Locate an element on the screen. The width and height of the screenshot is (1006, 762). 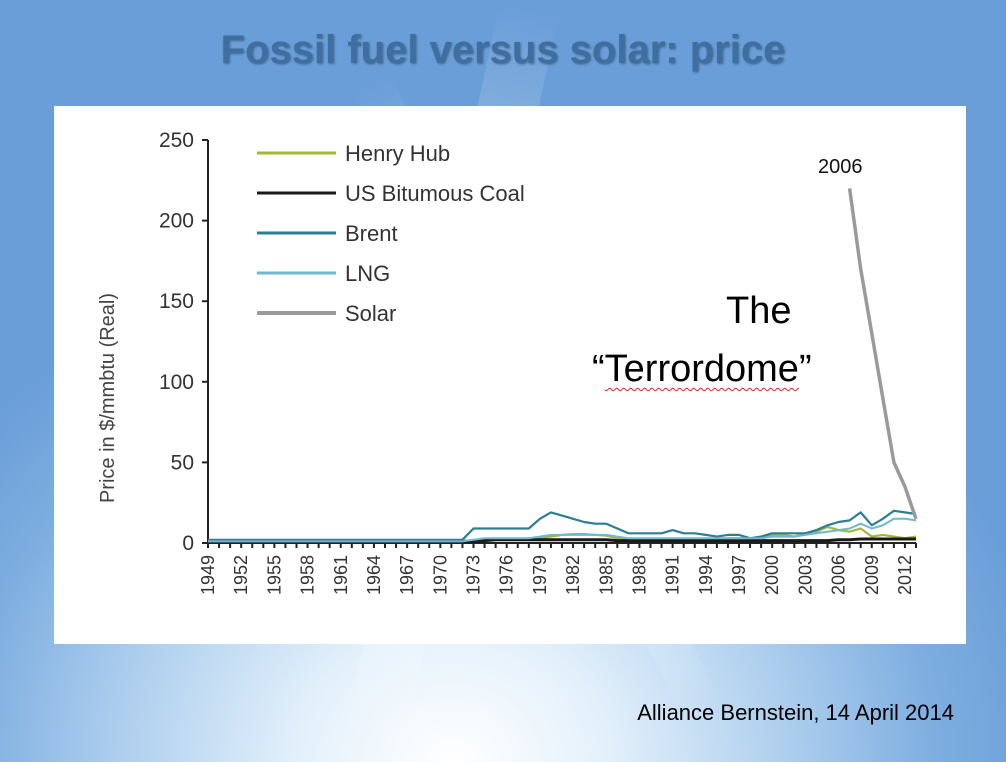
open-quote: “ is located at coordinates (598, 369).